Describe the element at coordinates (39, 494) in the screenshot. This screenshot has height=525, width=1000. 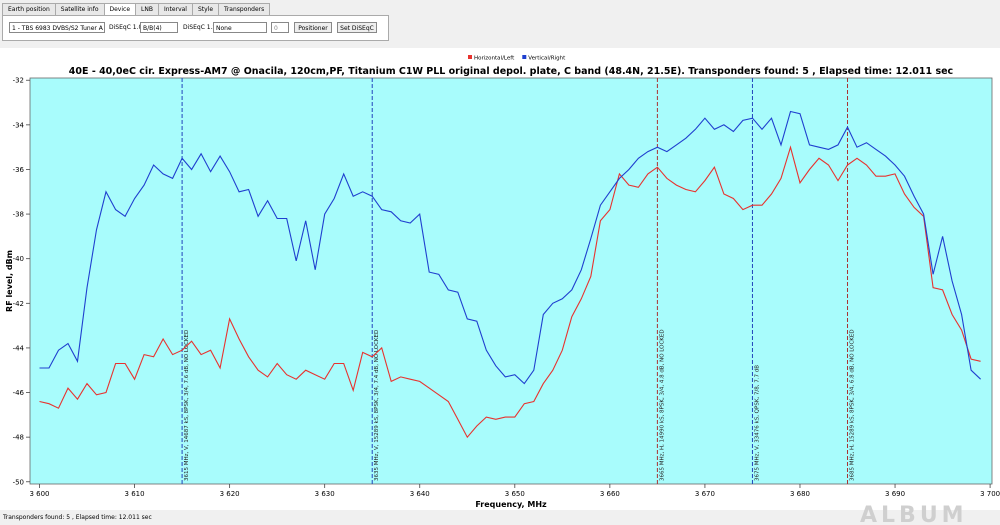
I see `x-tick-label: 3 600` at that location.